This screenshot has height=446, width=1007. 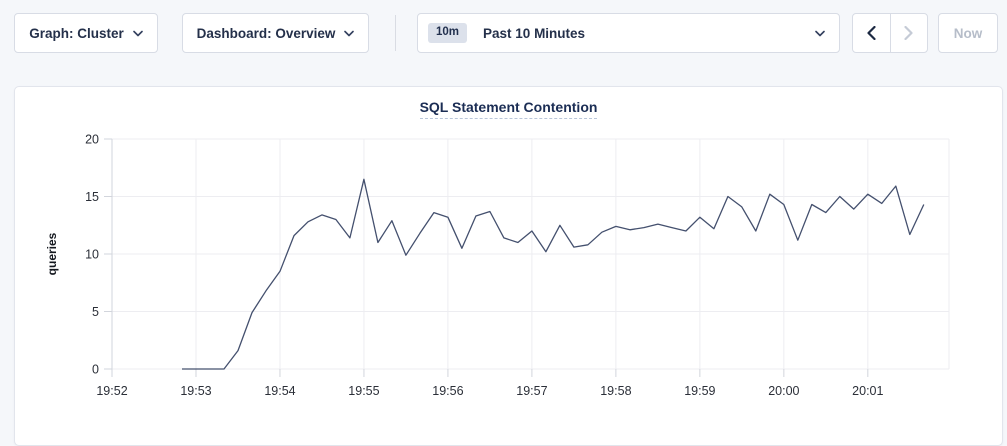 What do you see at coordinates (195, 391) in the screenshot?
I see `x-tick-label: 19:53` at bounding box center [195, 391].